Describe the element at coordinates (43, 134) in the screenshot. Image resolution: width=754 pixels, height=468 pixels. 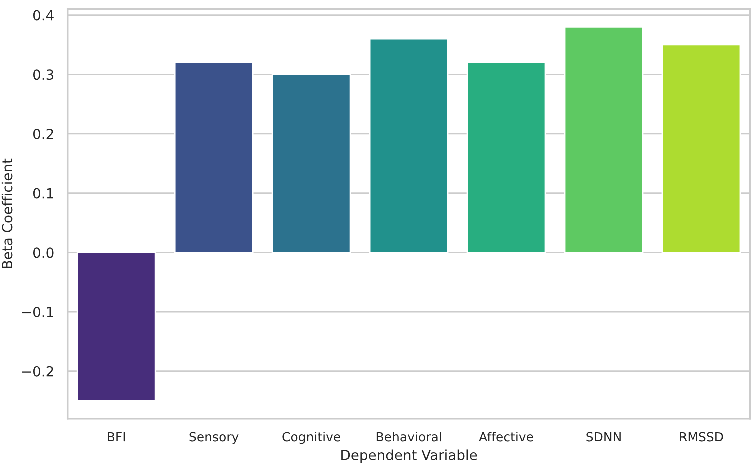
I see `y-tick-label: 0.2` at that location.